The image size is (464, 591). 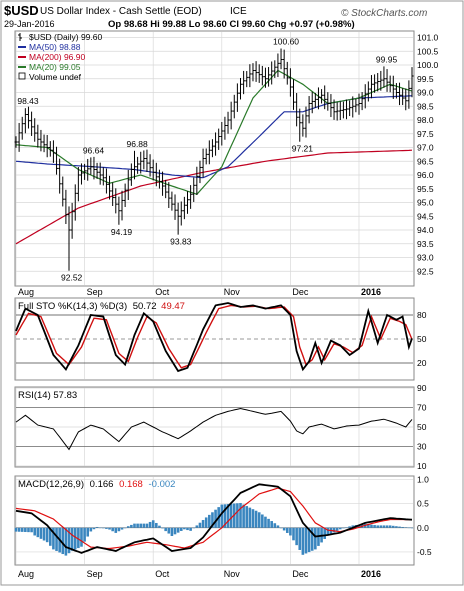 I want to click on stockcharts-watermark: © StockCharts.com, so click(x=384, y=13).